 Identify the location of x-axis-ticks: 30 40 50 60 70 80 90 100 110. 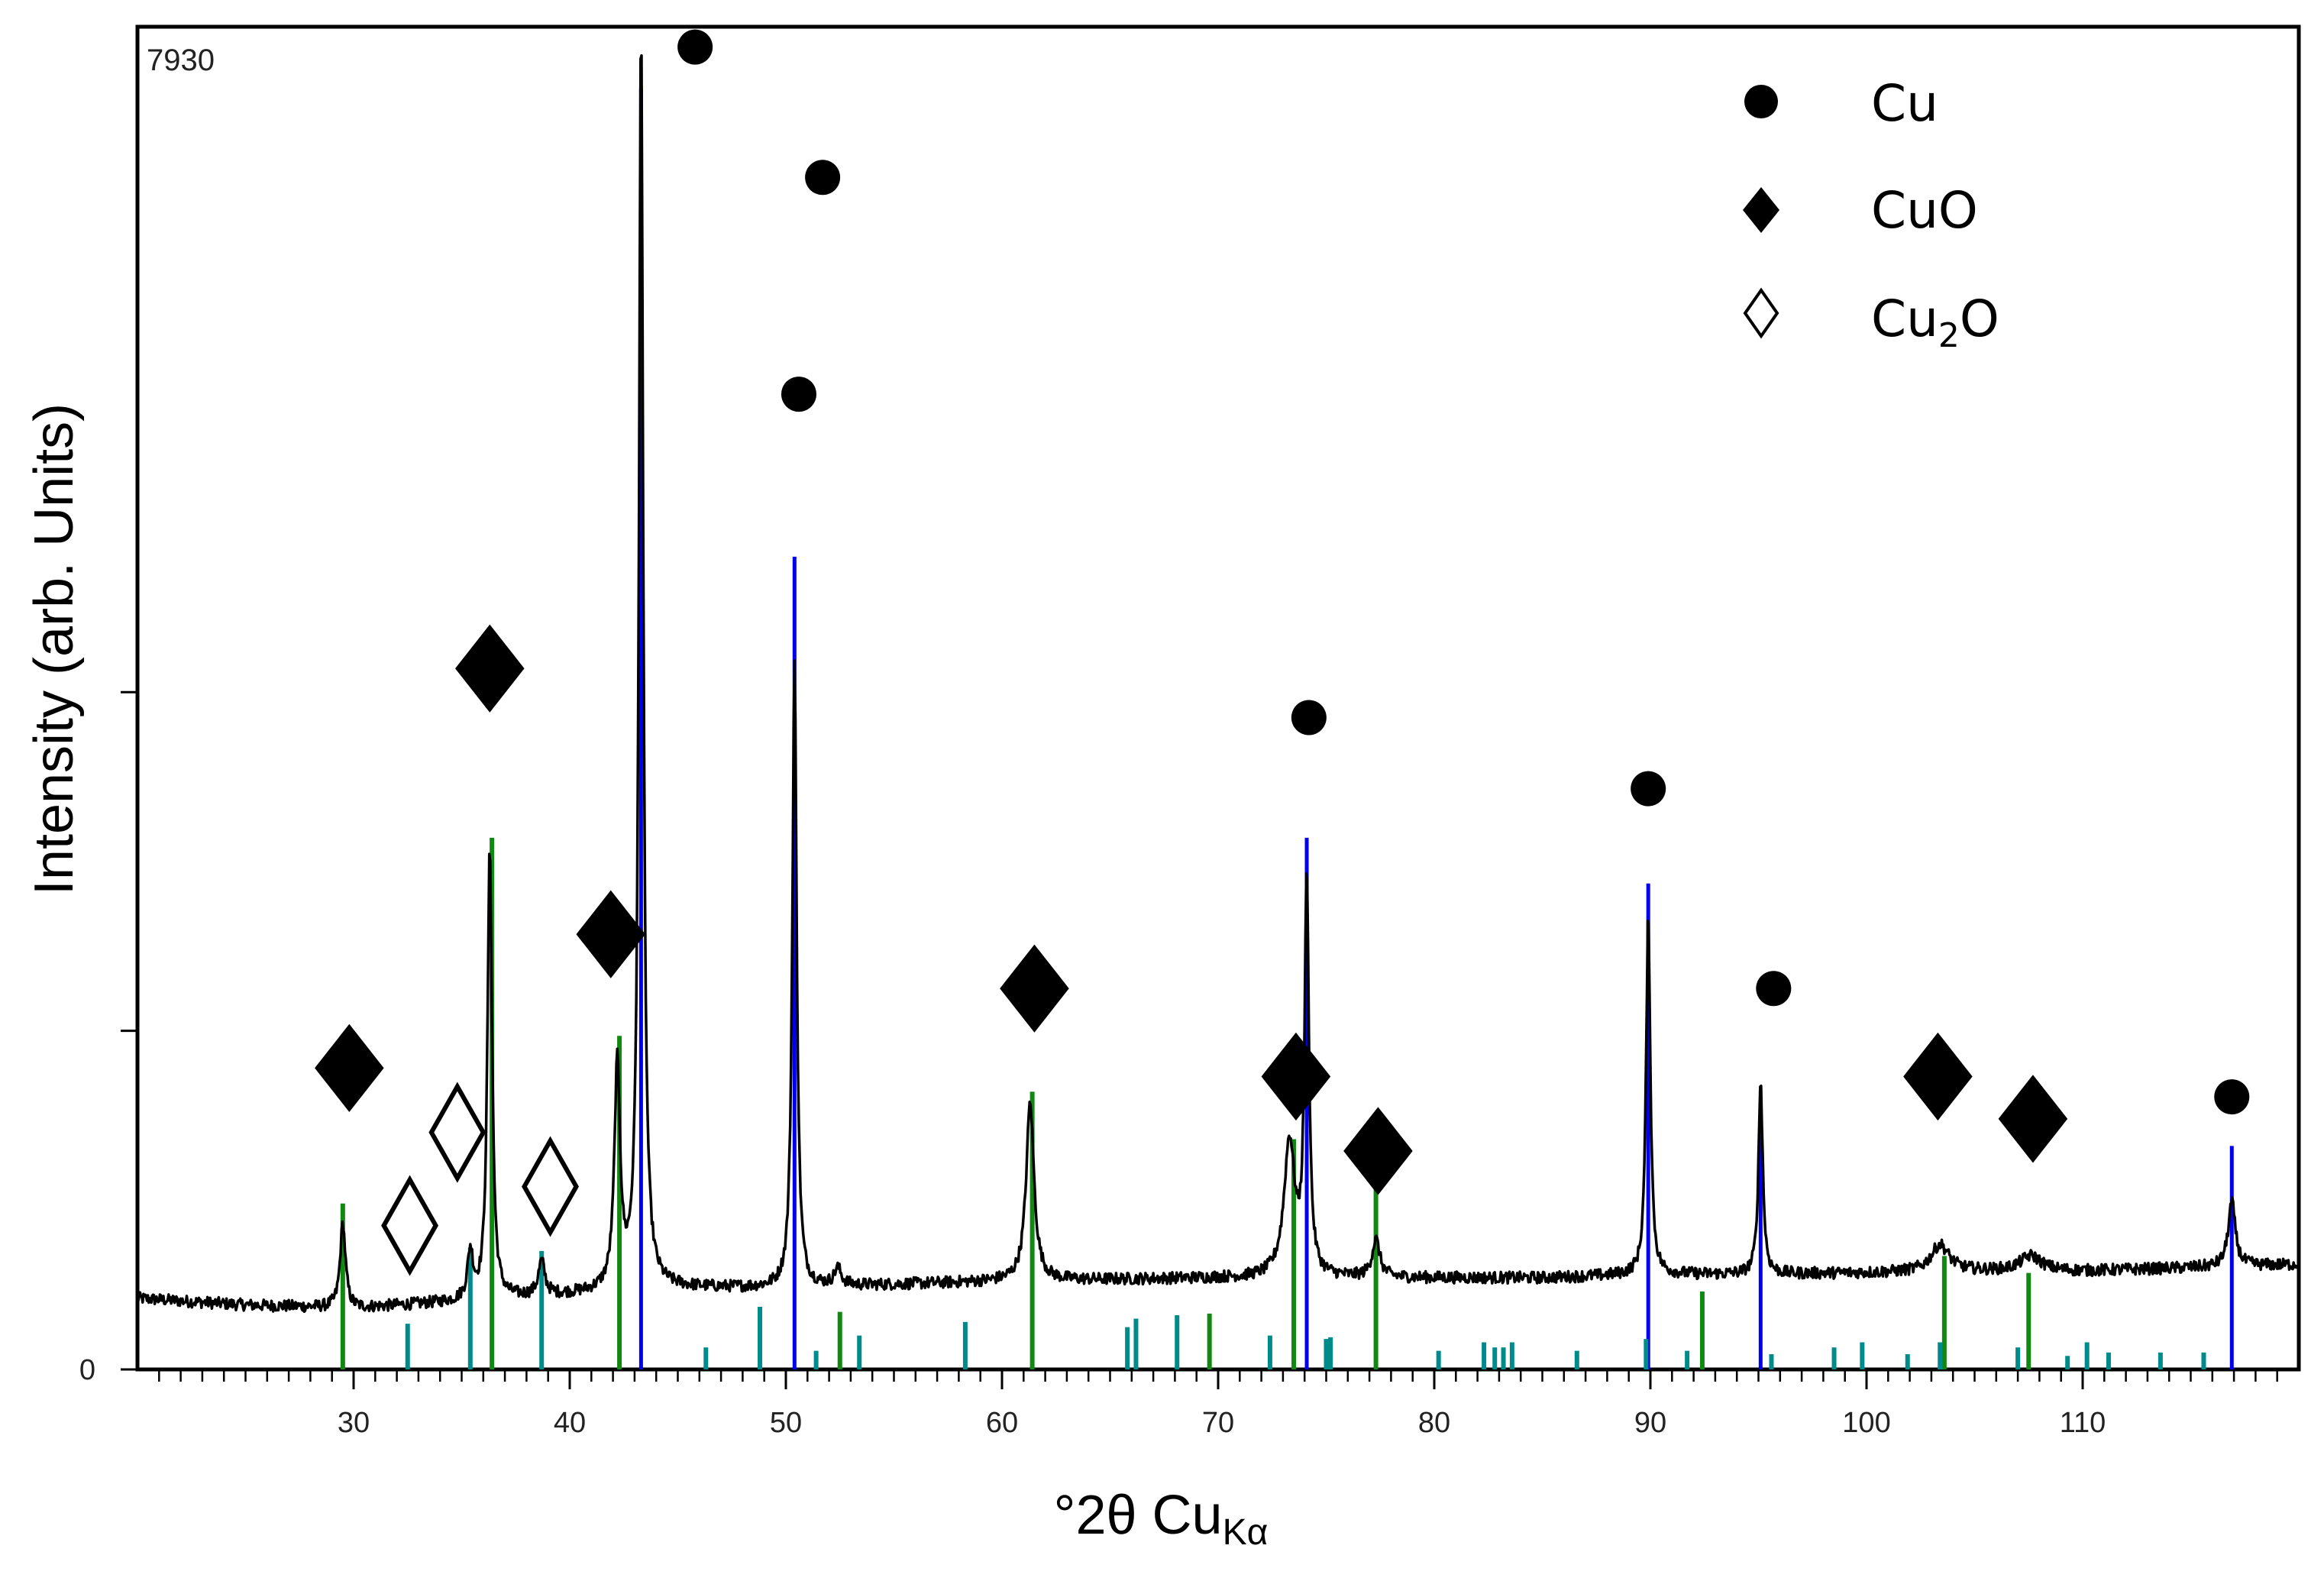
(1218, 1404).